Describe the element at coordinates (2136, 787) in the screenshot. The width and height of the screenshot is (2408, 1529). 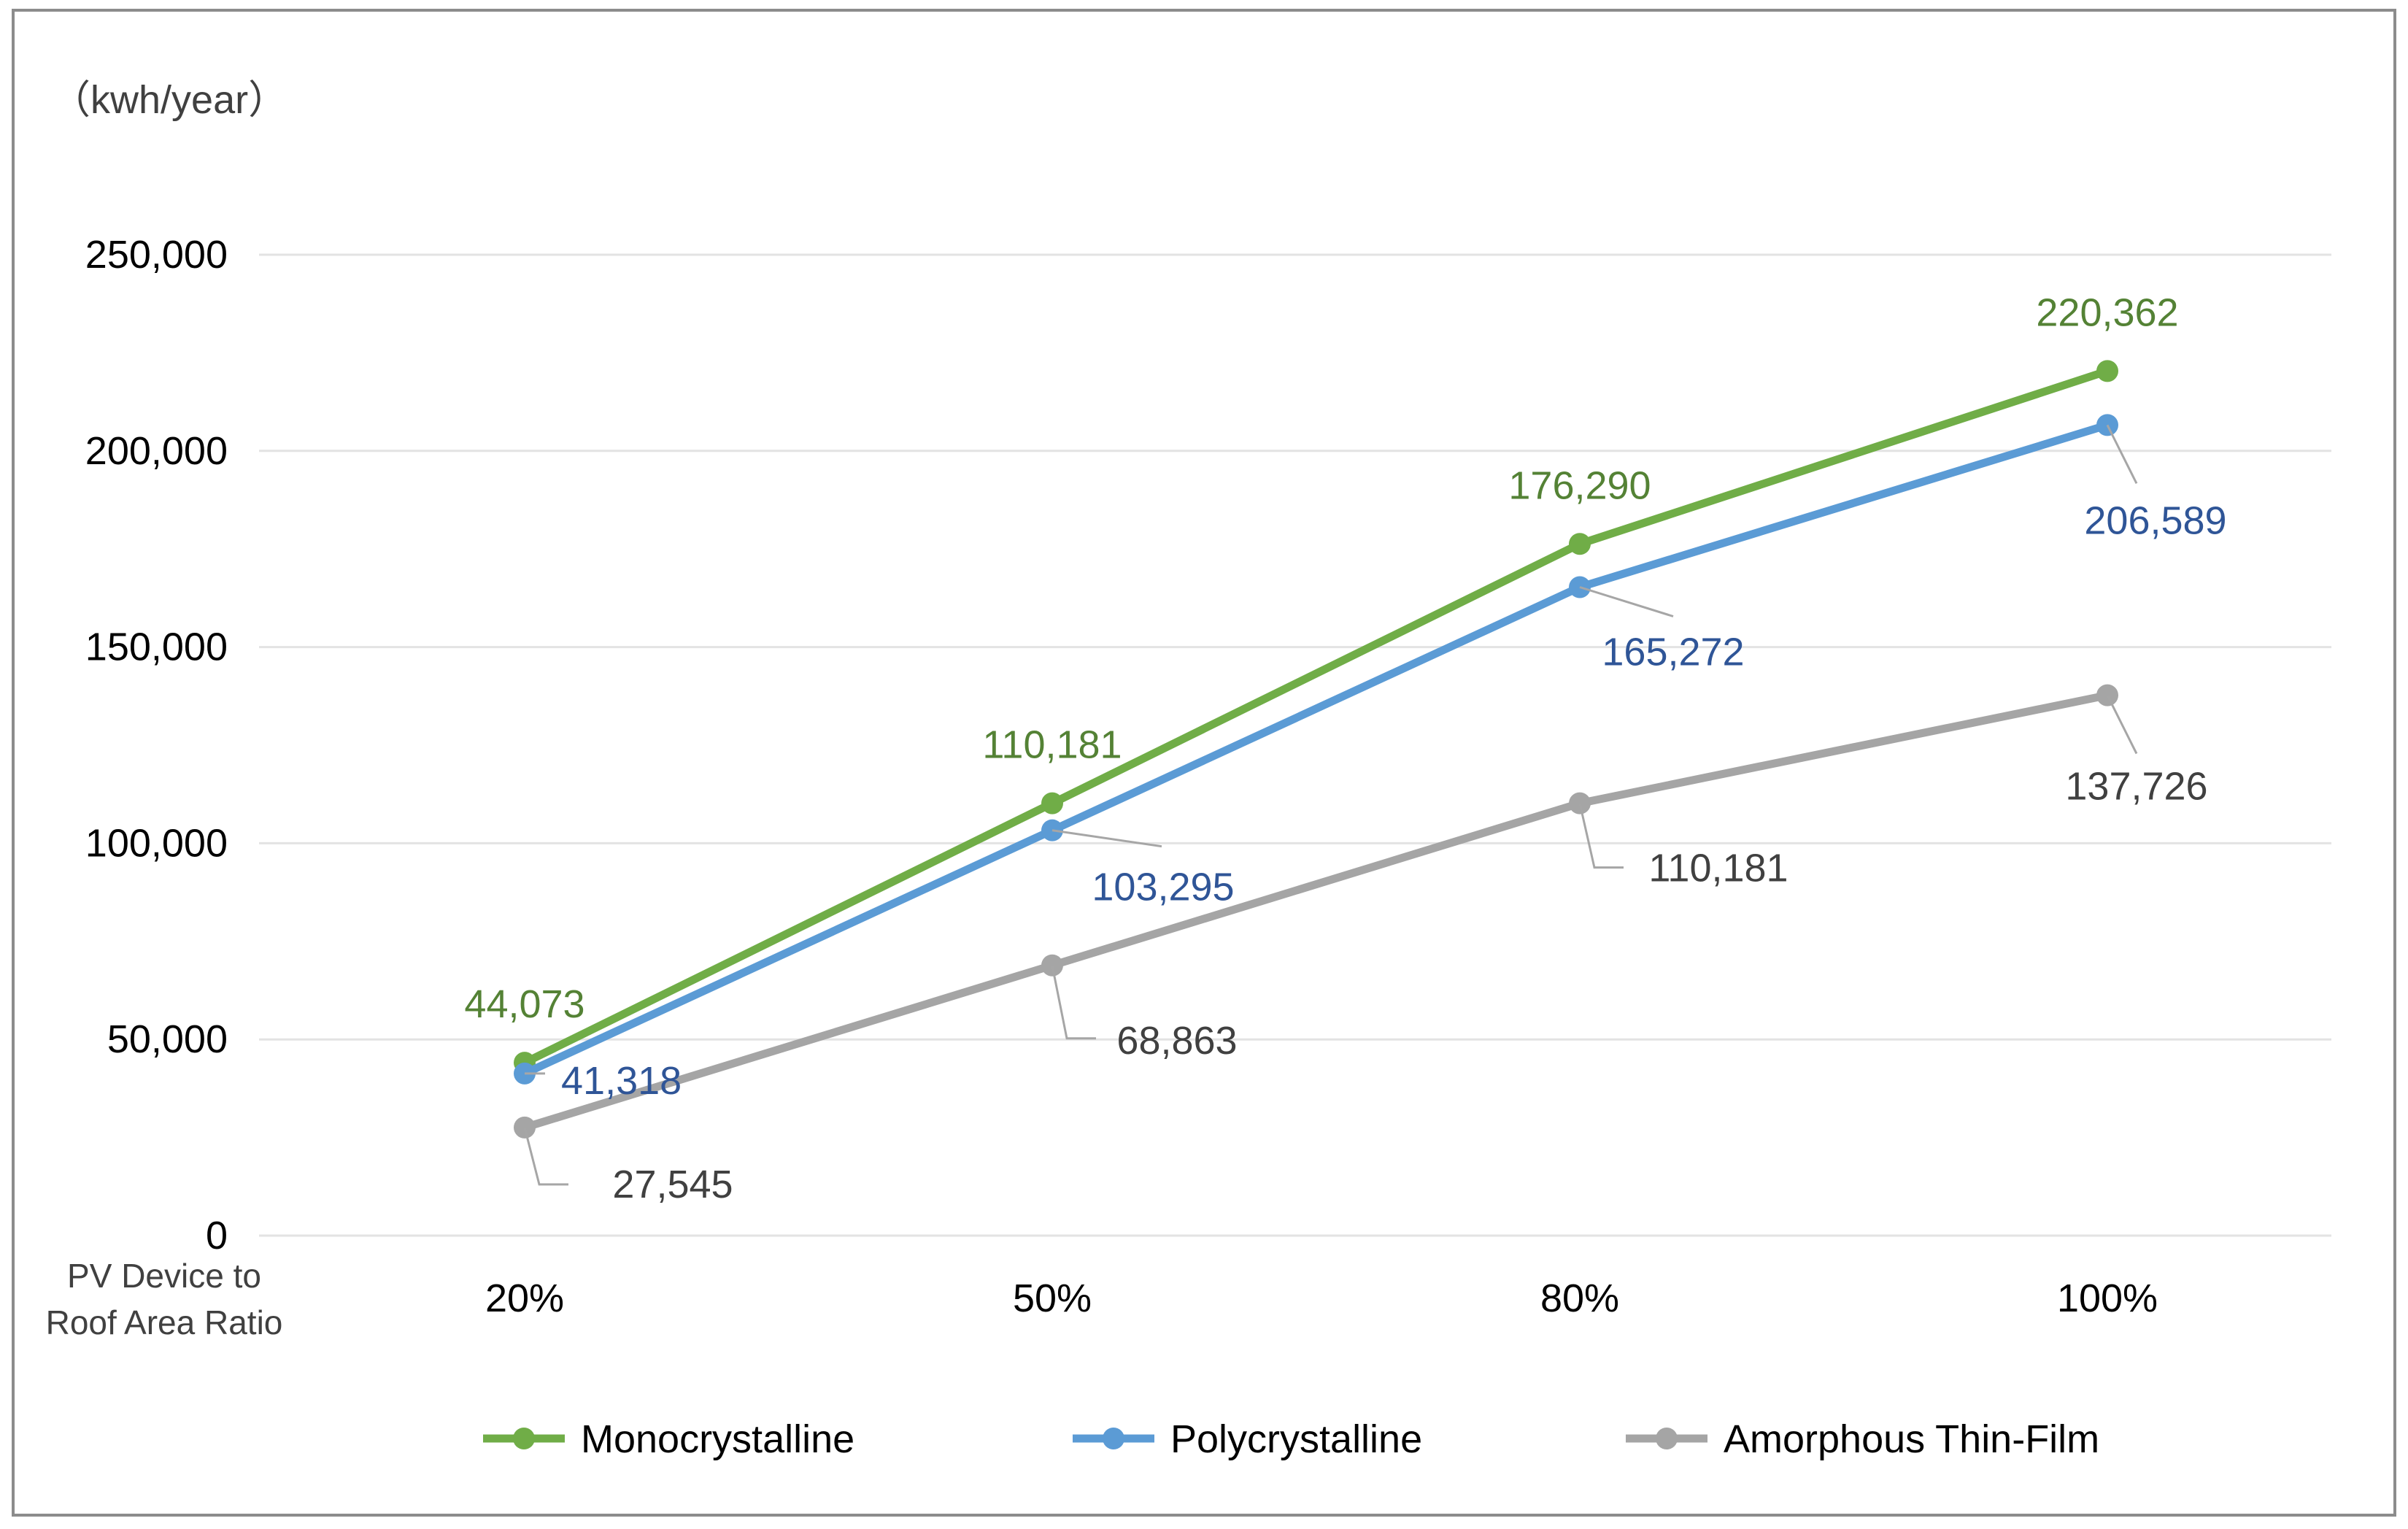
I see `data-label: 137,726` at that location.